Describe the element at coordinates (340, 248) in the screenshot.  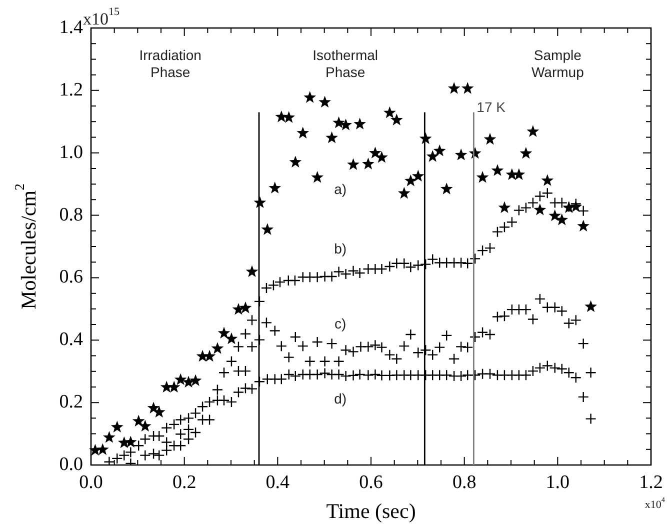
I see `series-label: b)` at that location.